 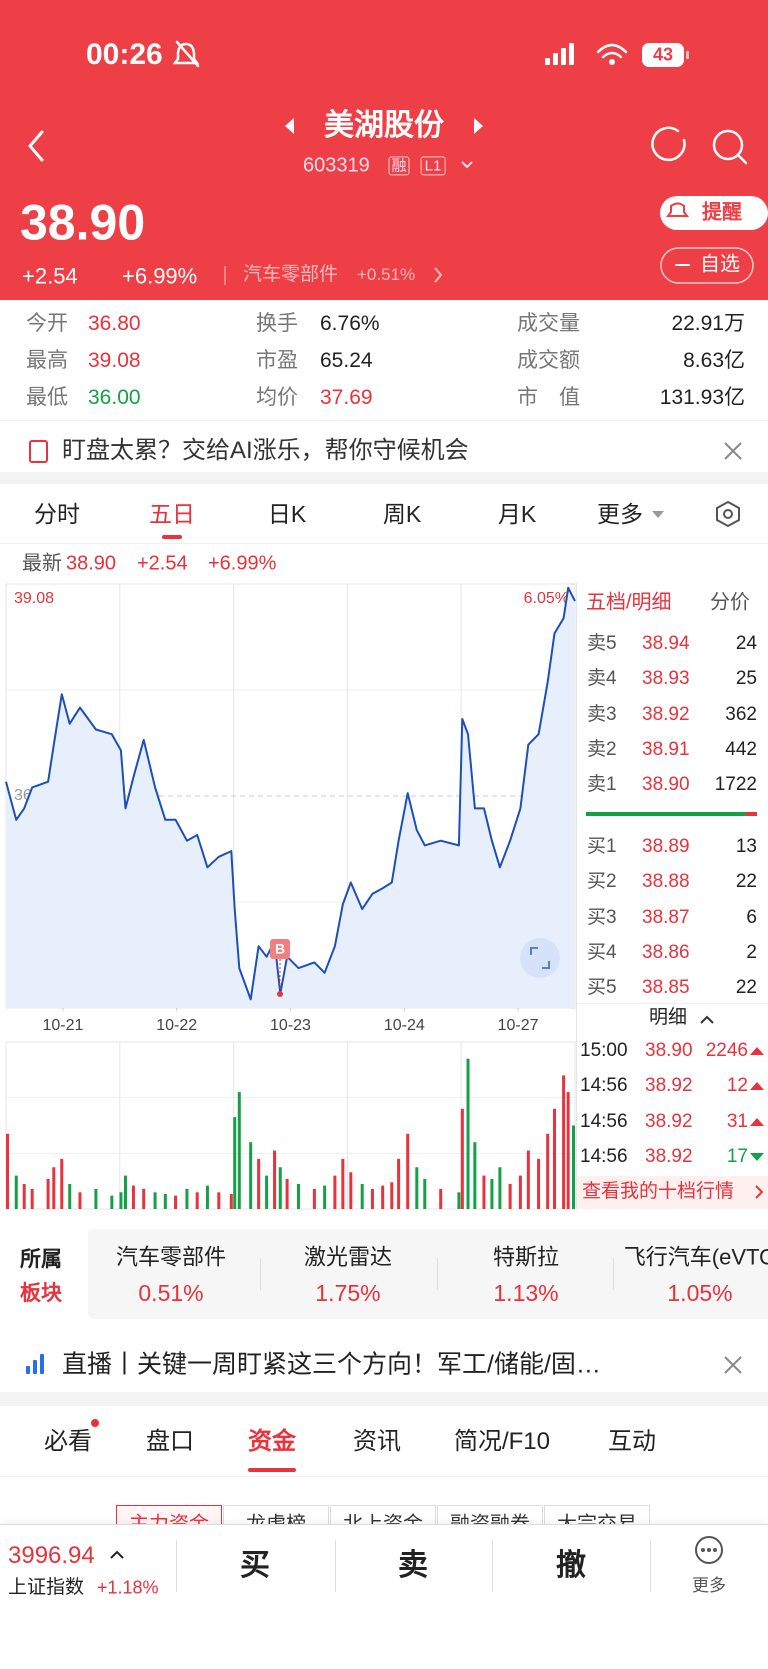 What do you see at coordinates (172, 513) in the screenshot?
I see `chart-tab: 五日` at bounding box center [172, 513].